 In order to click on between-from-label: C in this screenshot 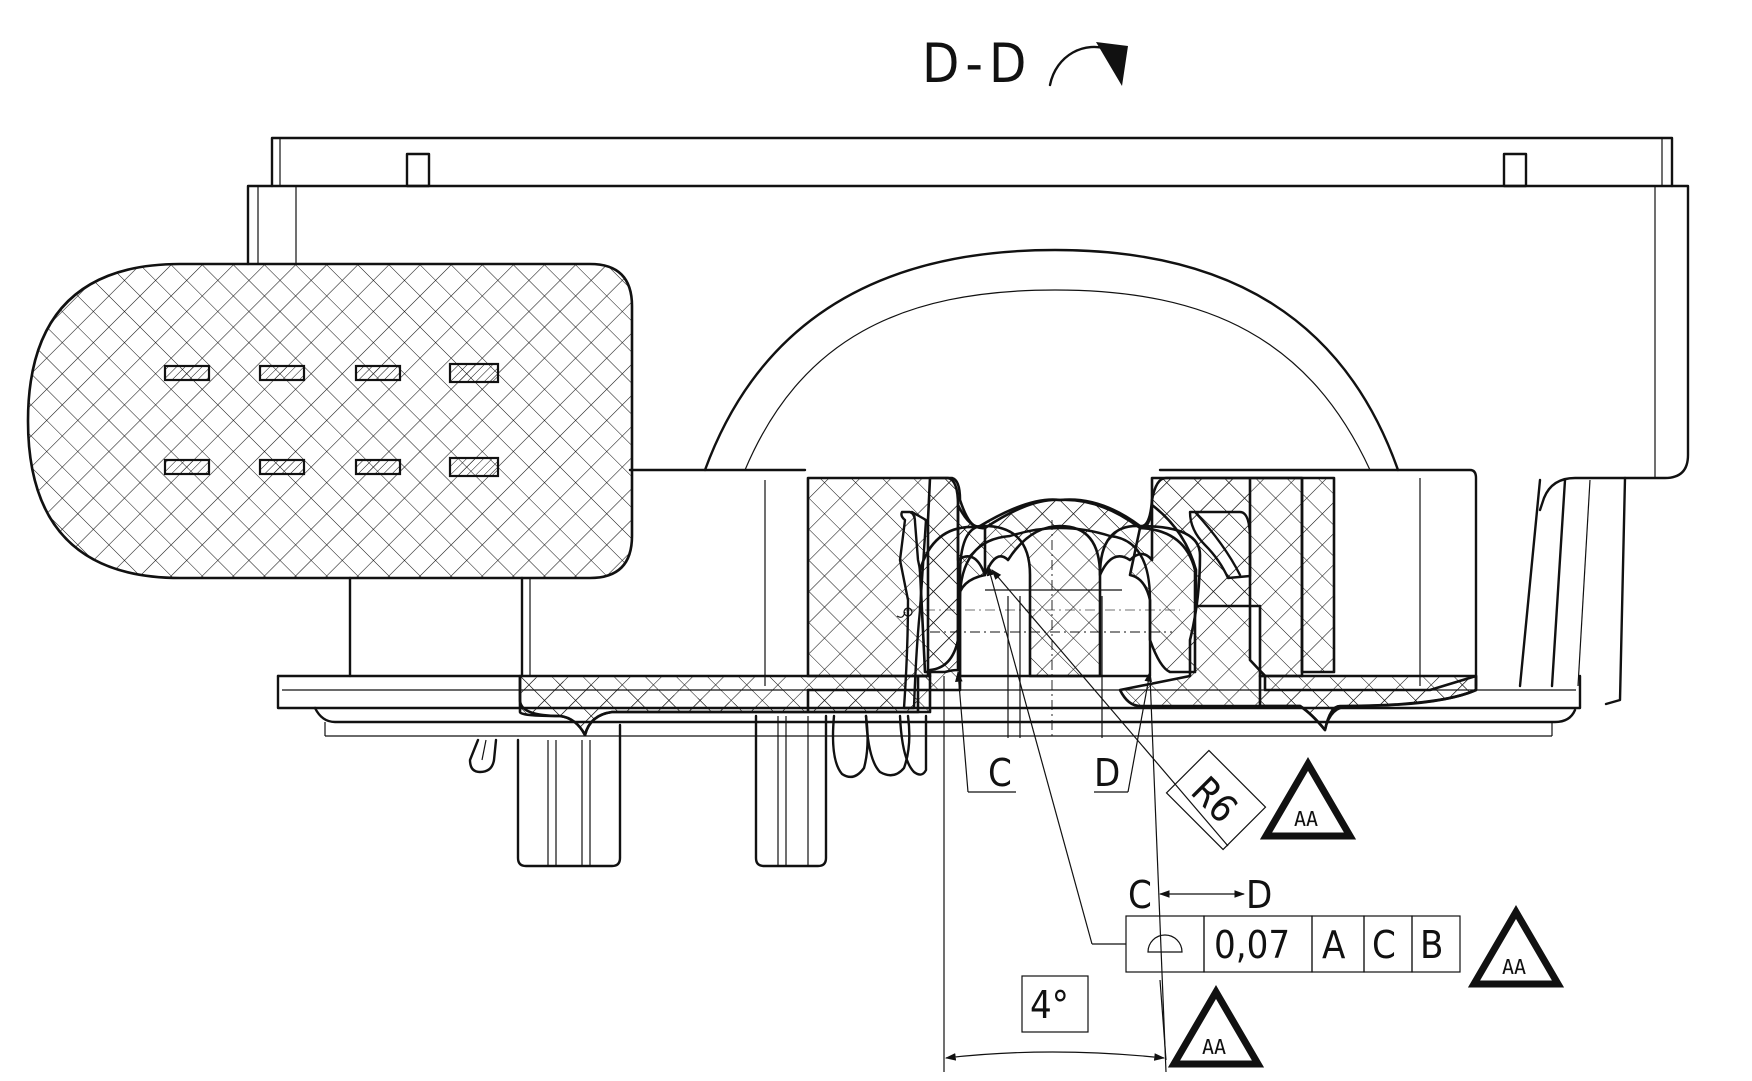, I will do `click(1140, 895)`.